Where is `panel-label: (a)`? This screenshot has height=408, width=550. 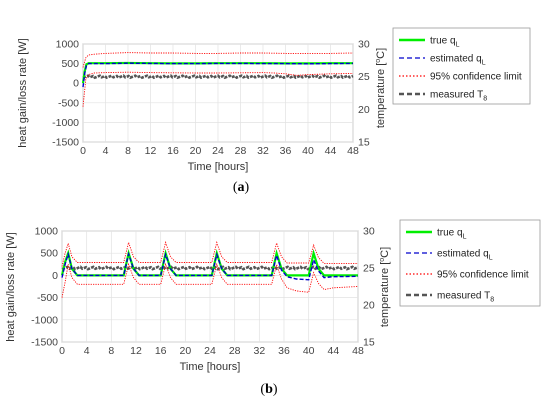
panel-label: (a) is located at coordinates (241, 187).